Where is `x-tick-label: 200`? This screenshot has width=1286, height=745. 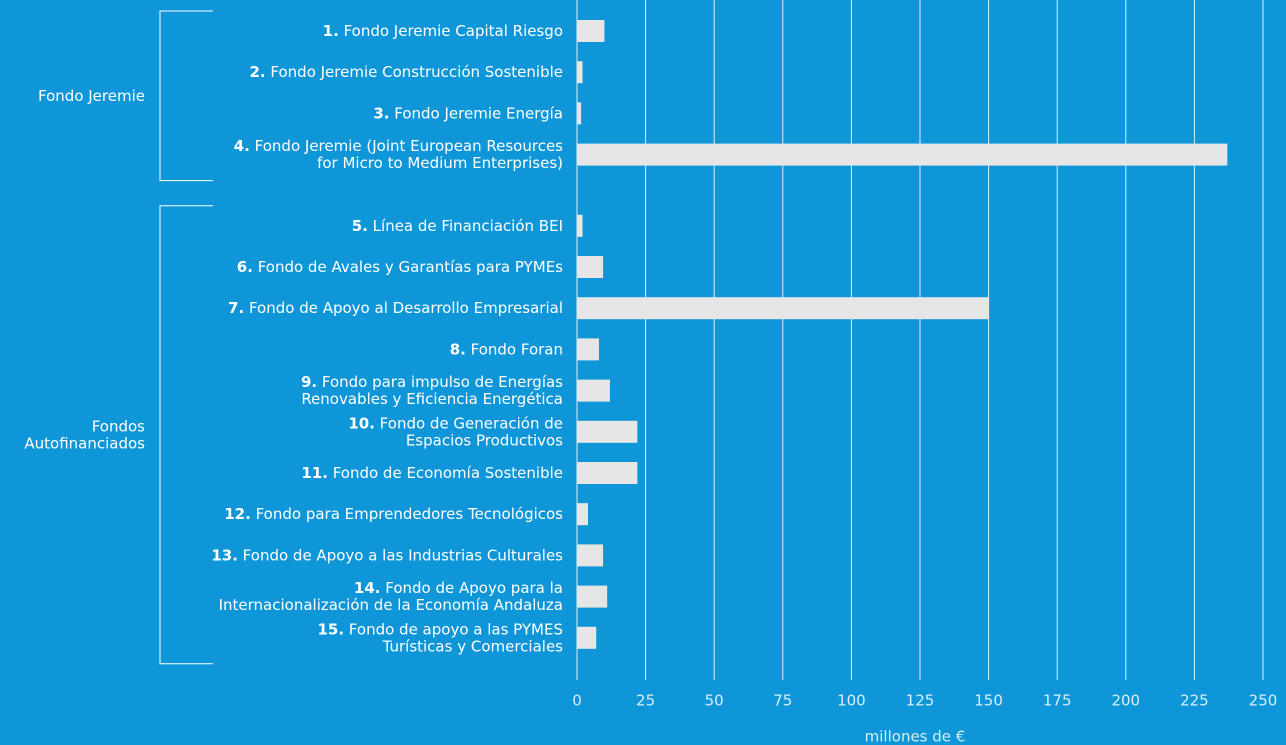
x-tick-label: 200 is located at coordinates (1125, 701).